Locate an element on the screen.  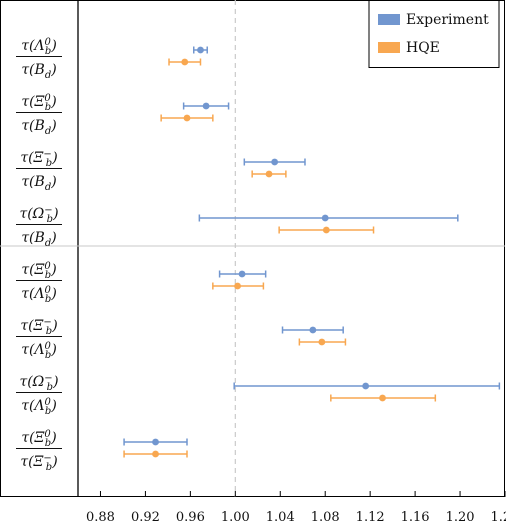
x-tick-label: 1.08 is located at coordinates (325, 517).